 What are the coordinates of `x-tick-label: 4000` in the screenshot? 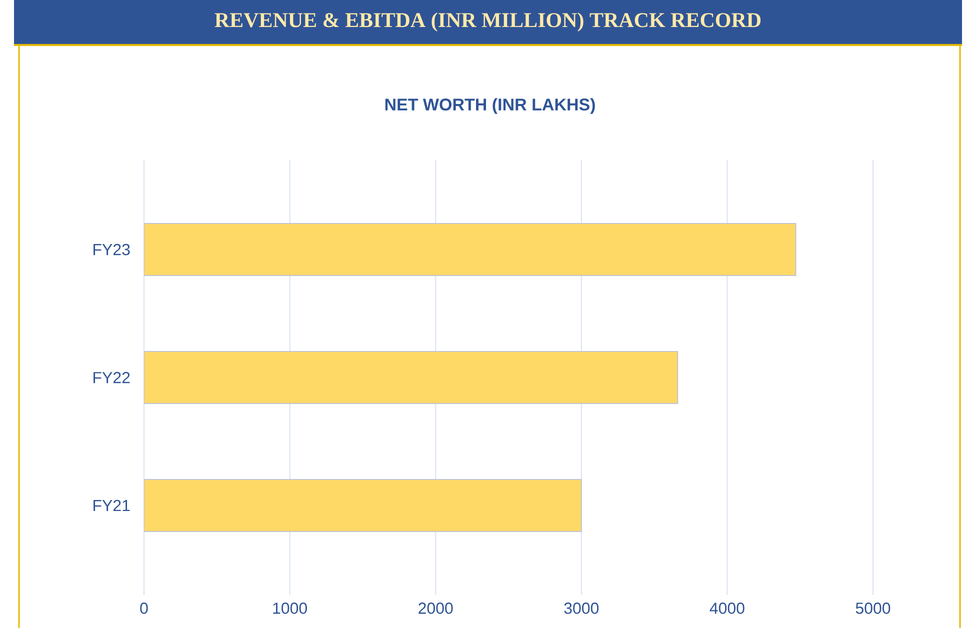 It's located at (727, 608).